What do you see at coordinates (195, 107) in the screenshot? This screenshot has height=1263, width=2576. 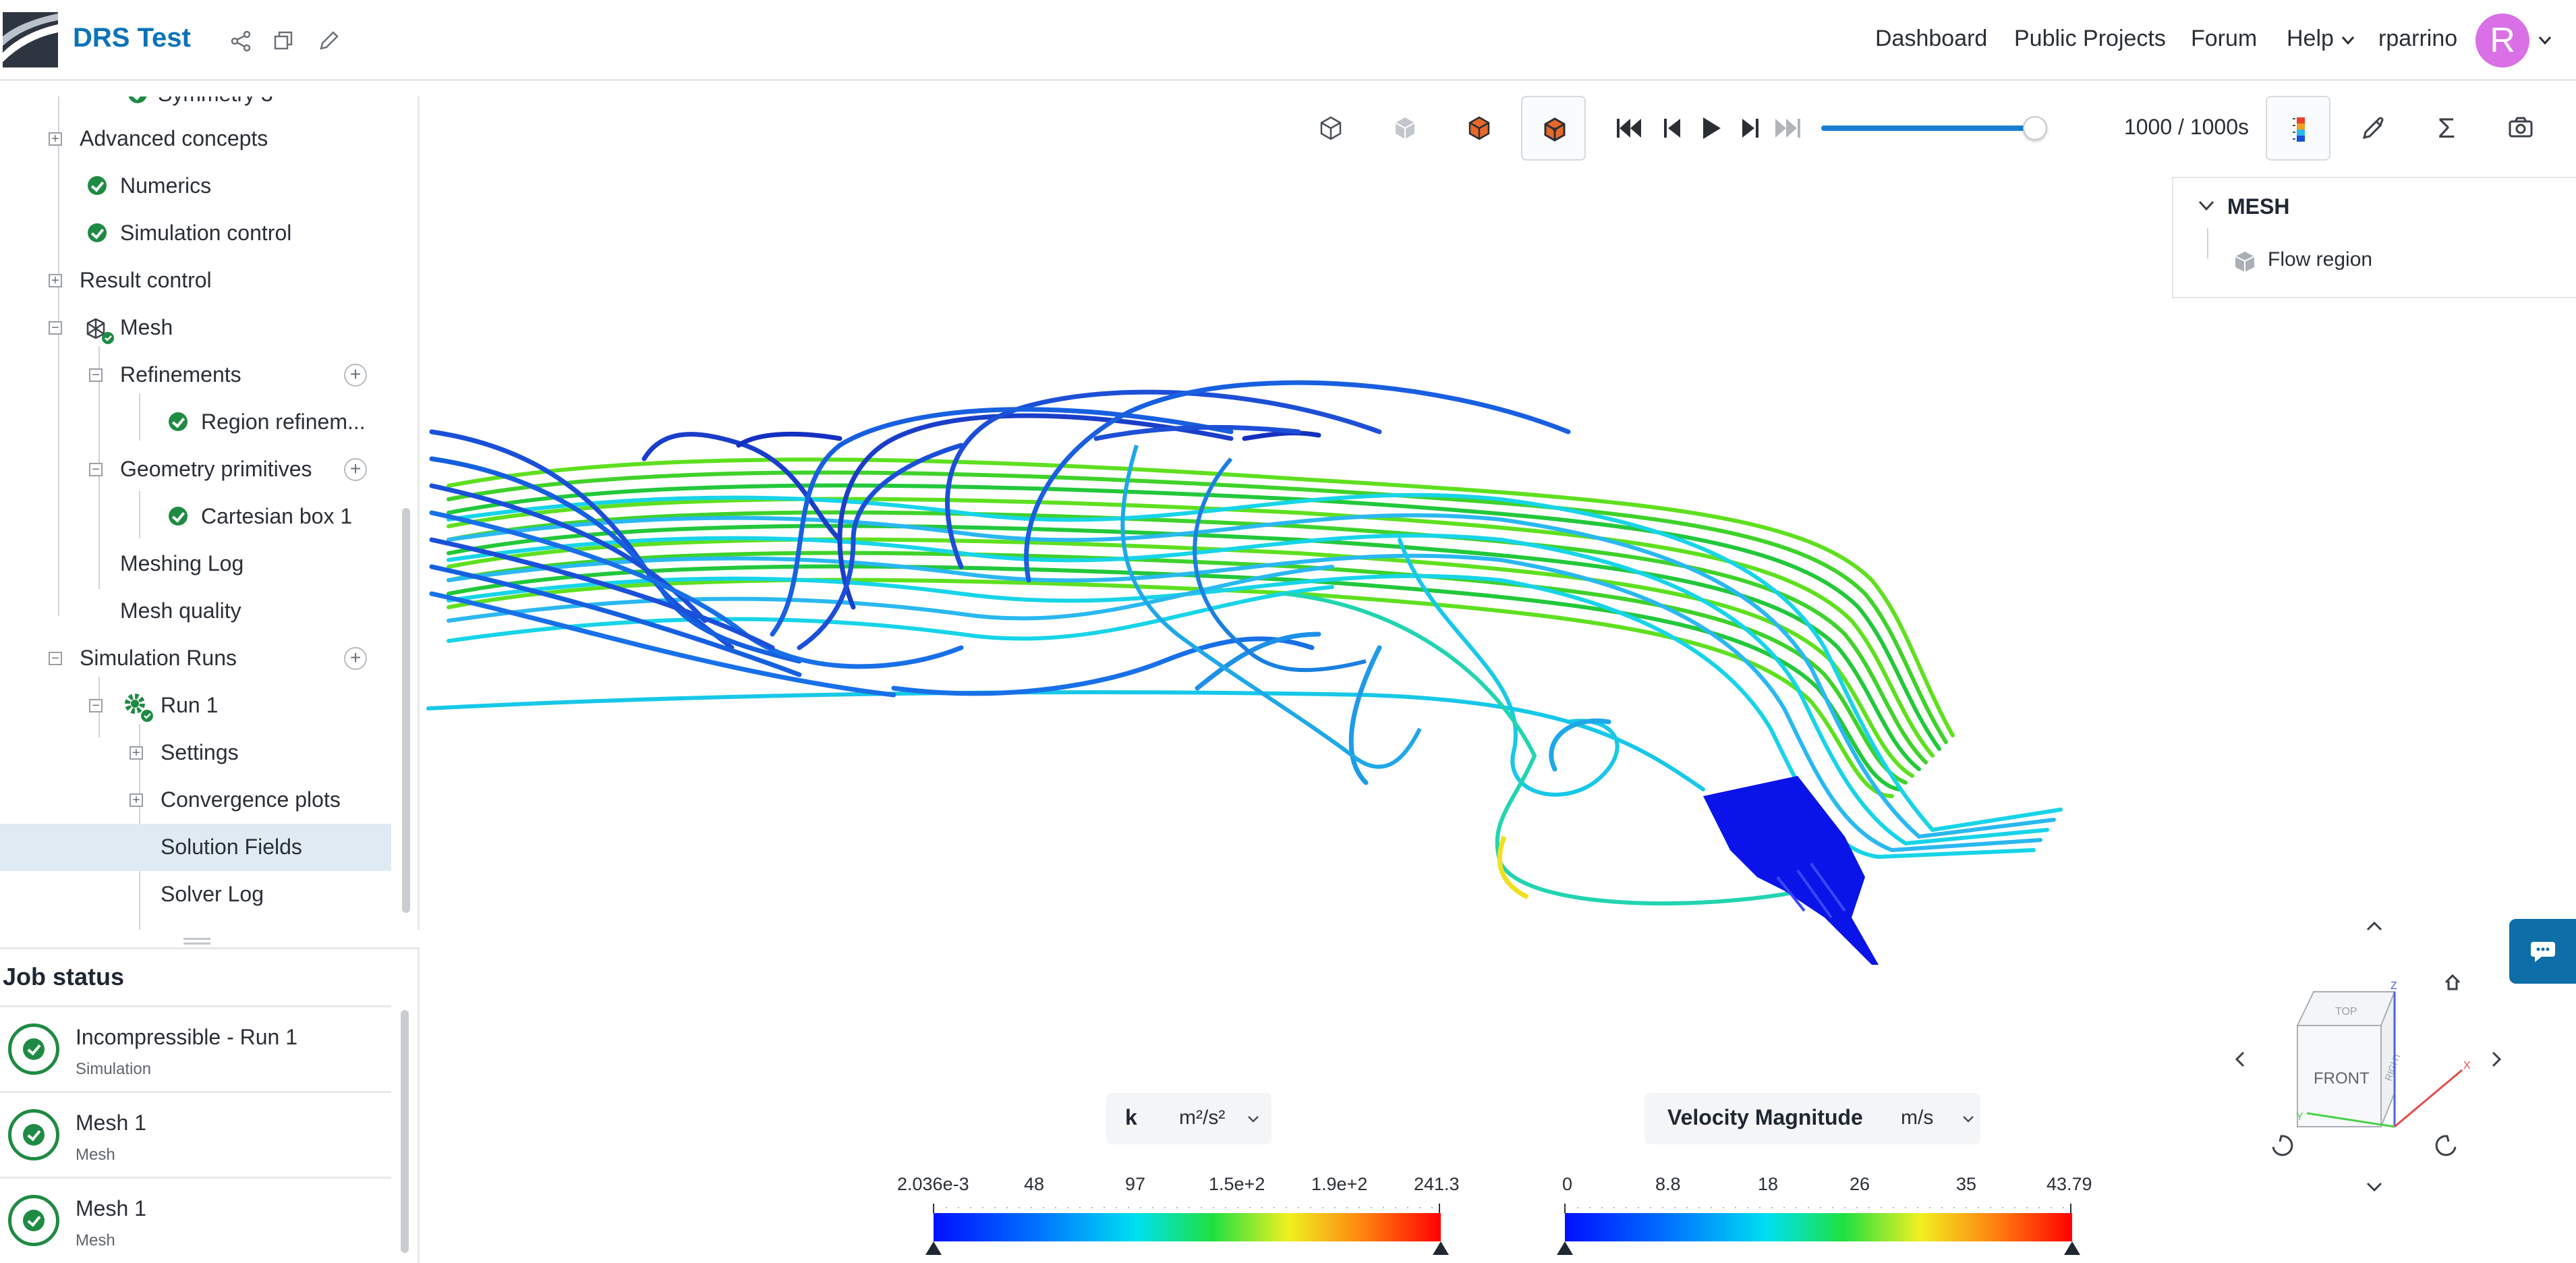 I see `tree-item-symmetry-3: Symmetry 3` at bounding box center [195, 107].